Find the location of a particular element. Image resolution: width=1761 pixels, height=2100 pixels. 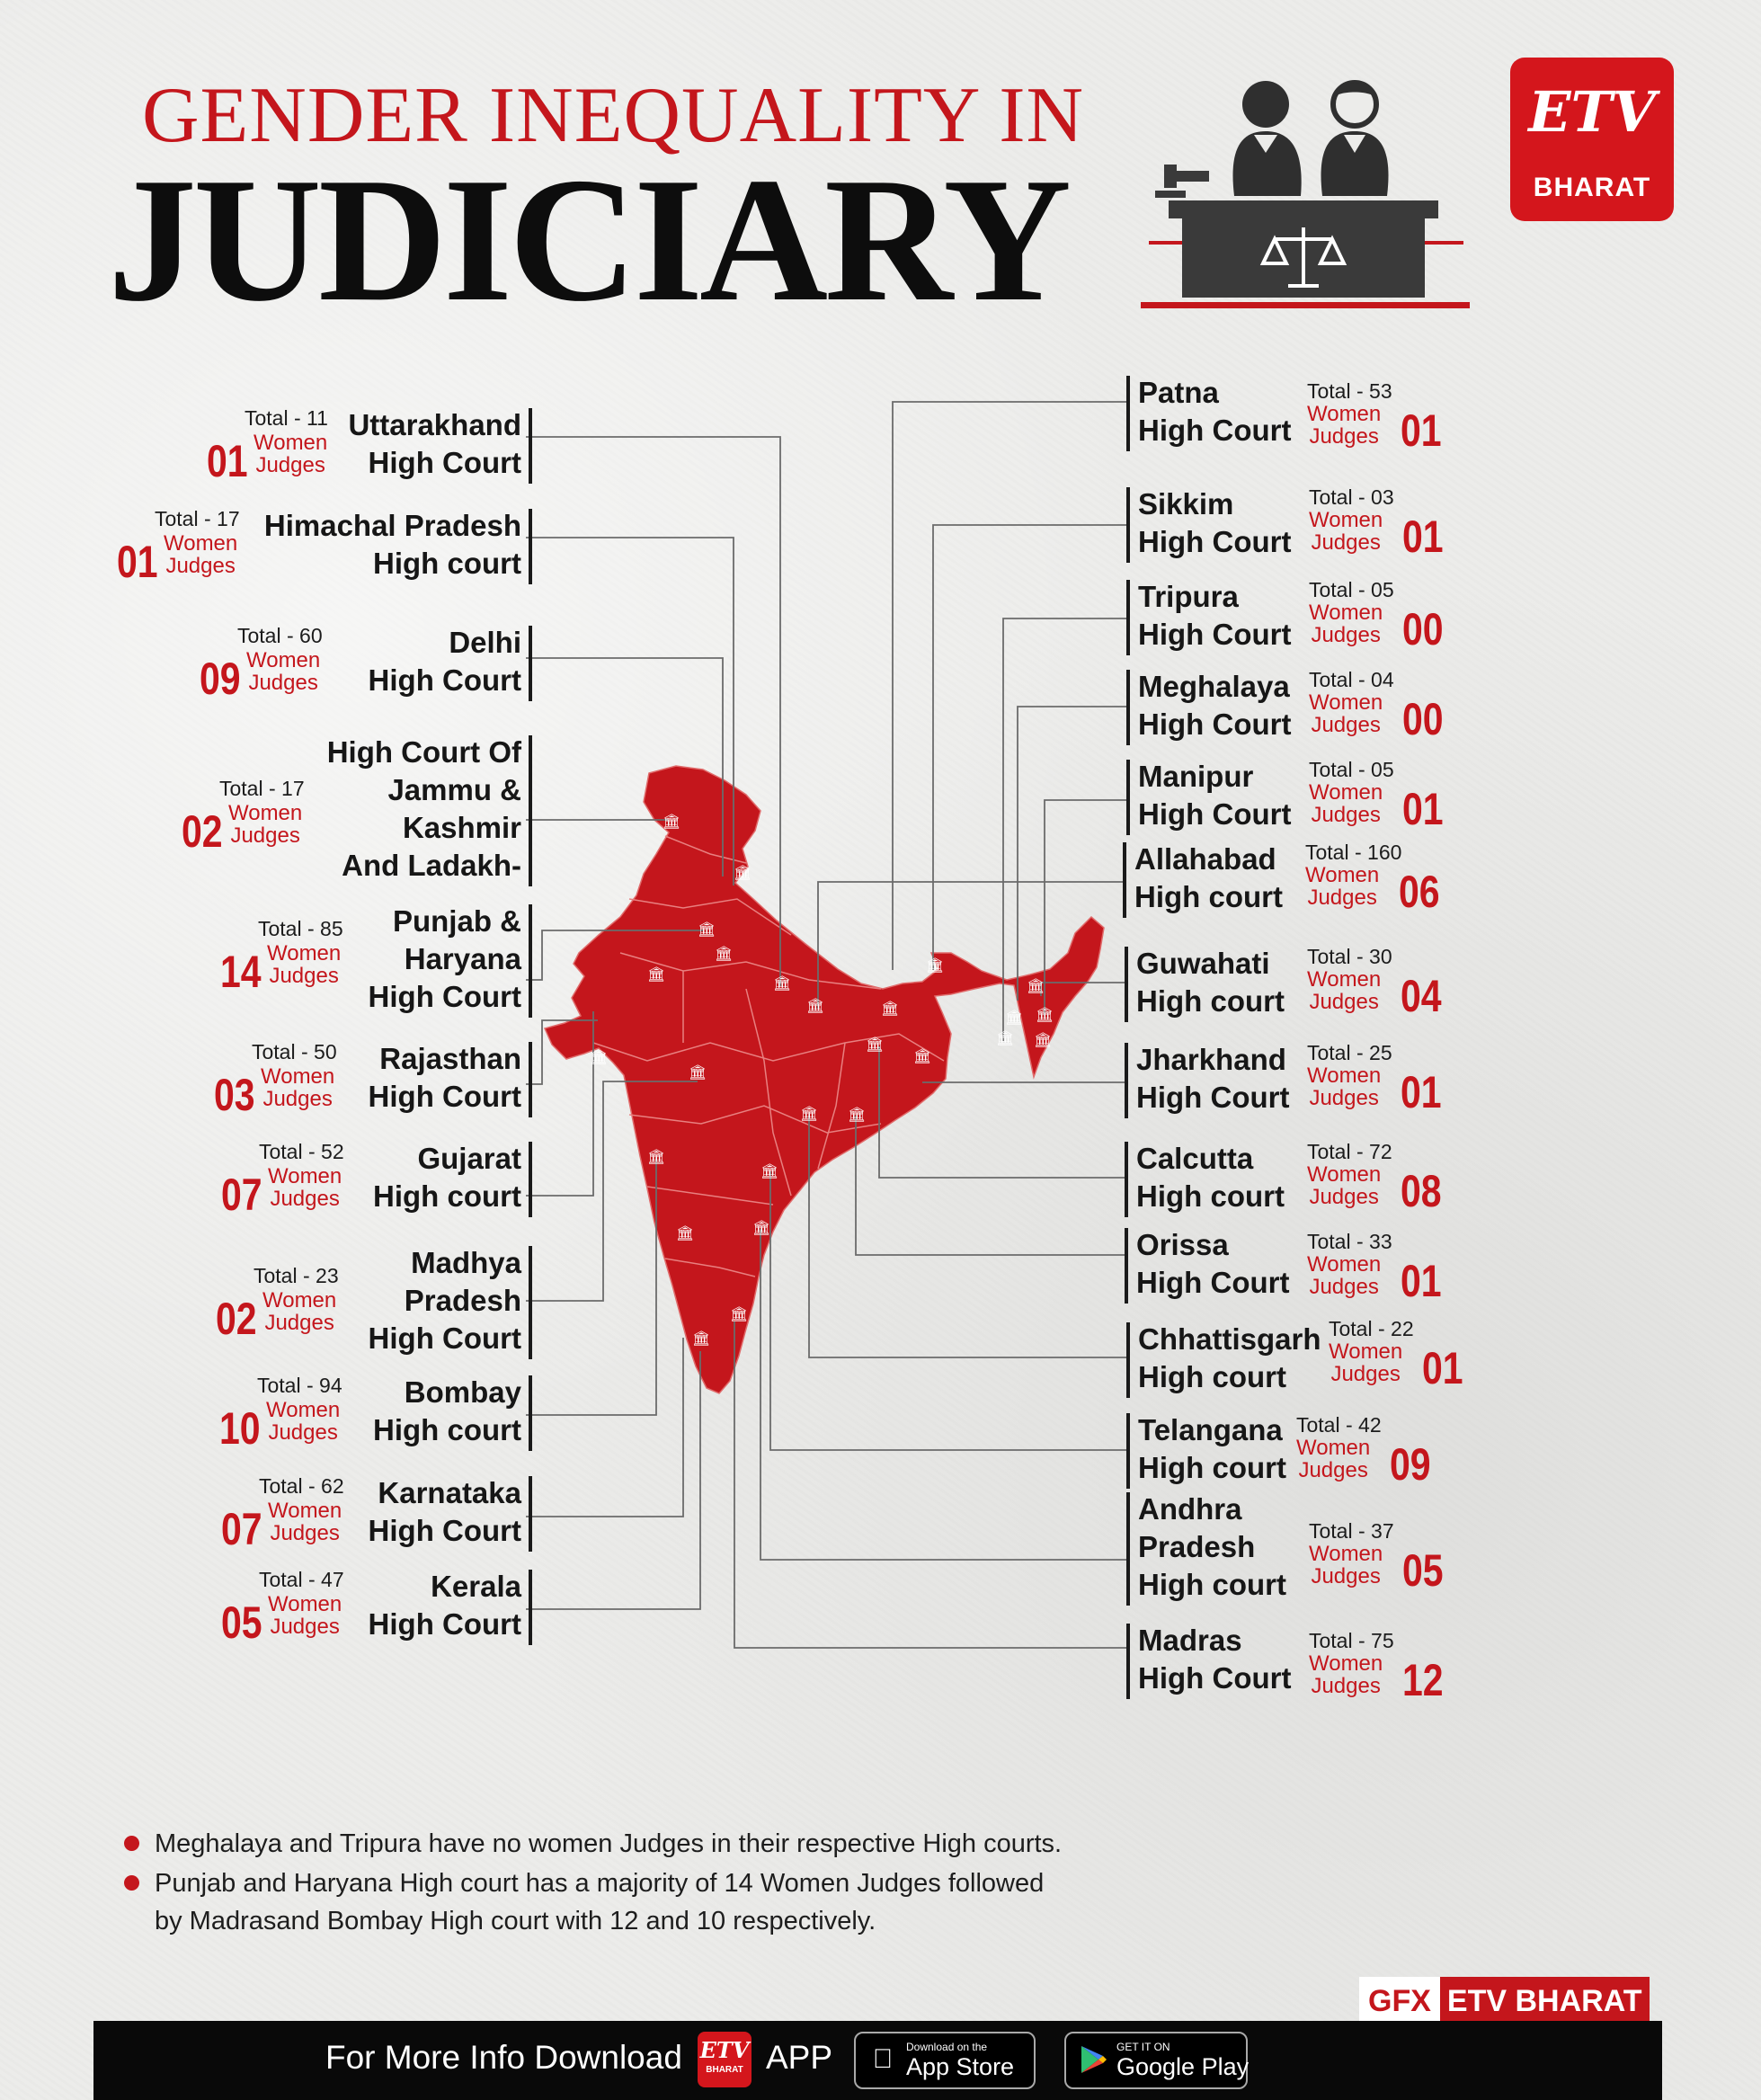

total-judges: Total - 50 is located at coordinates (295, 1051).